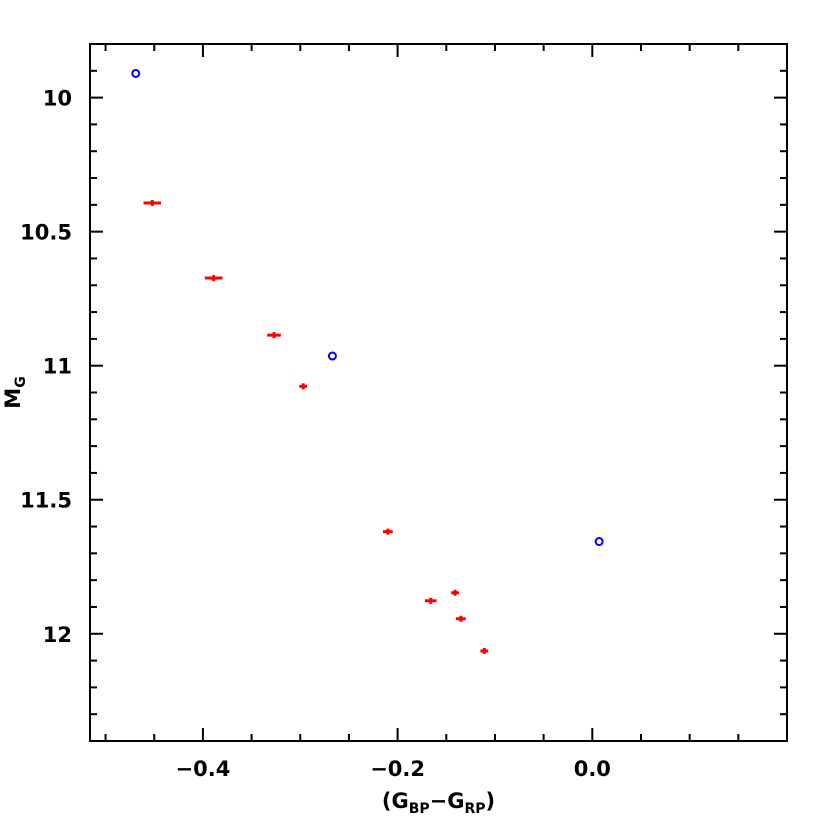  I want to click on x-tick-label: −0.2, so click(397, 769).